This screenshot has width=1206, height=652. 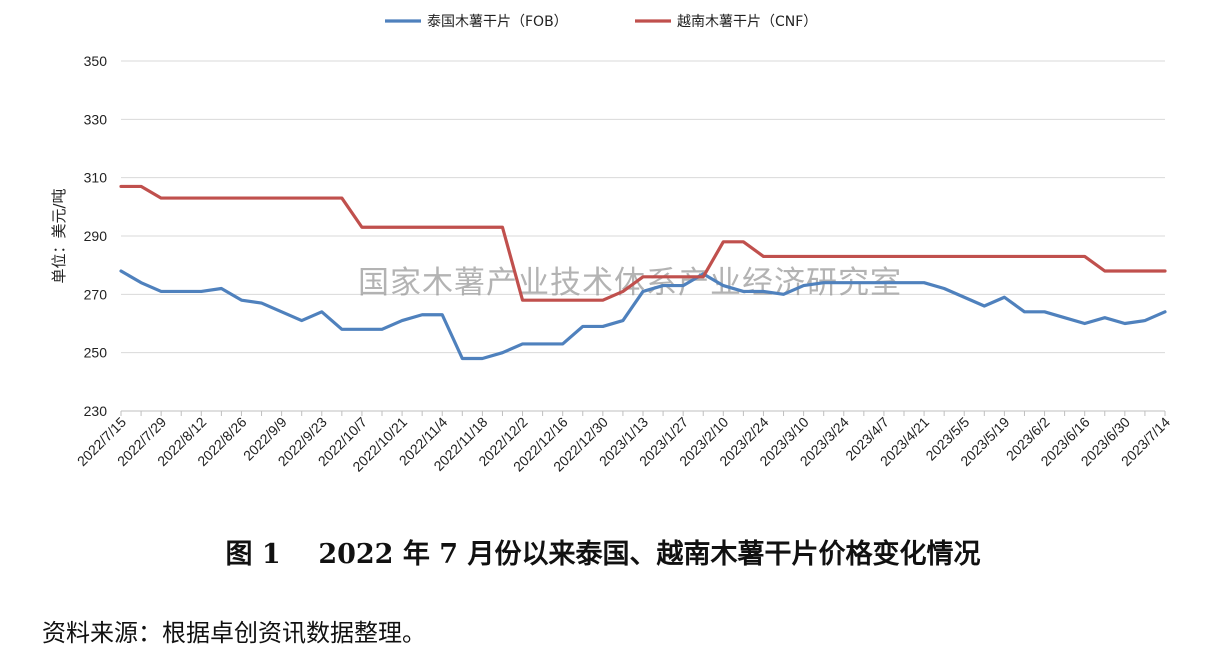 What do you see at coordinates (96, 294) in the screenshot?
I see `y-tick-label: 270` at bounding box center [96, 294].